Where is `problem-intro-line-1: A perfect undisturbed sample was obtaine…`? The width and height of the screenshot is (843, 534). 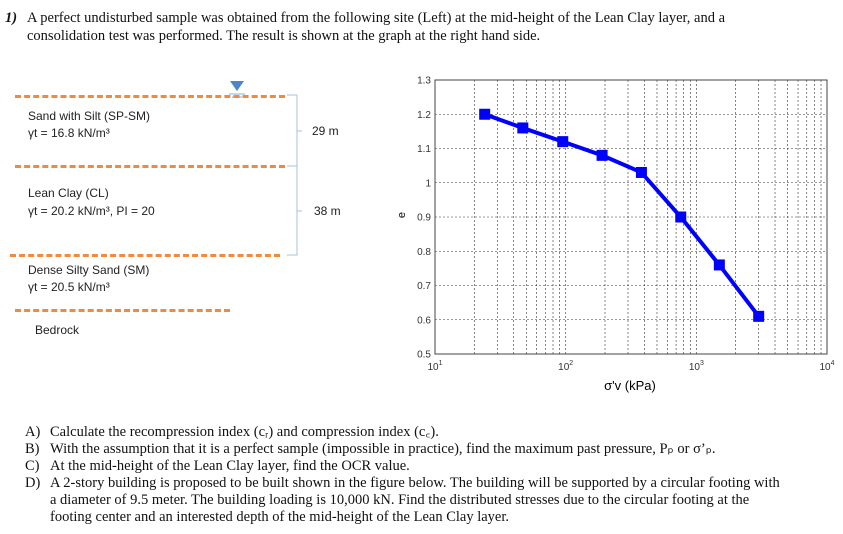
problem-intro-line-1: A perfect undisturbed sample was obtaine… is located at coordinates (376, 18).